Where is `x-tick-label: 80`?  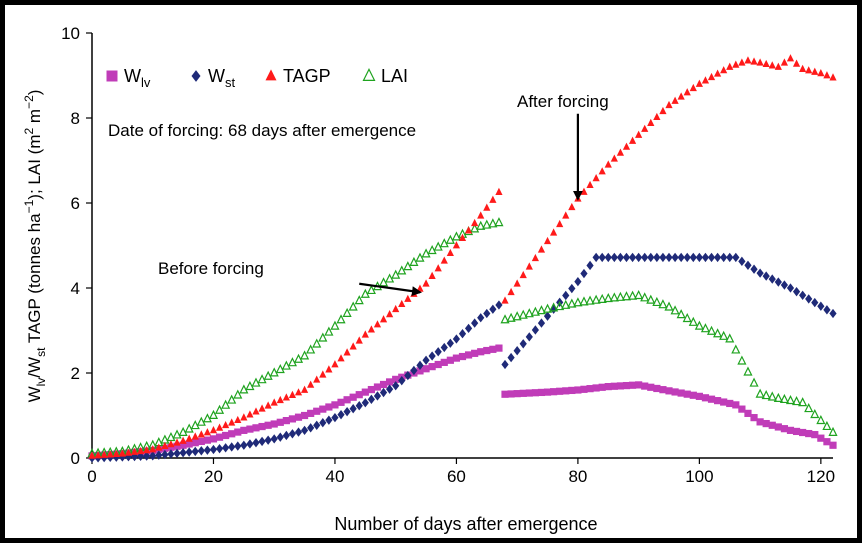 x-tick-label: 80 is located at coordinates (577, 476).